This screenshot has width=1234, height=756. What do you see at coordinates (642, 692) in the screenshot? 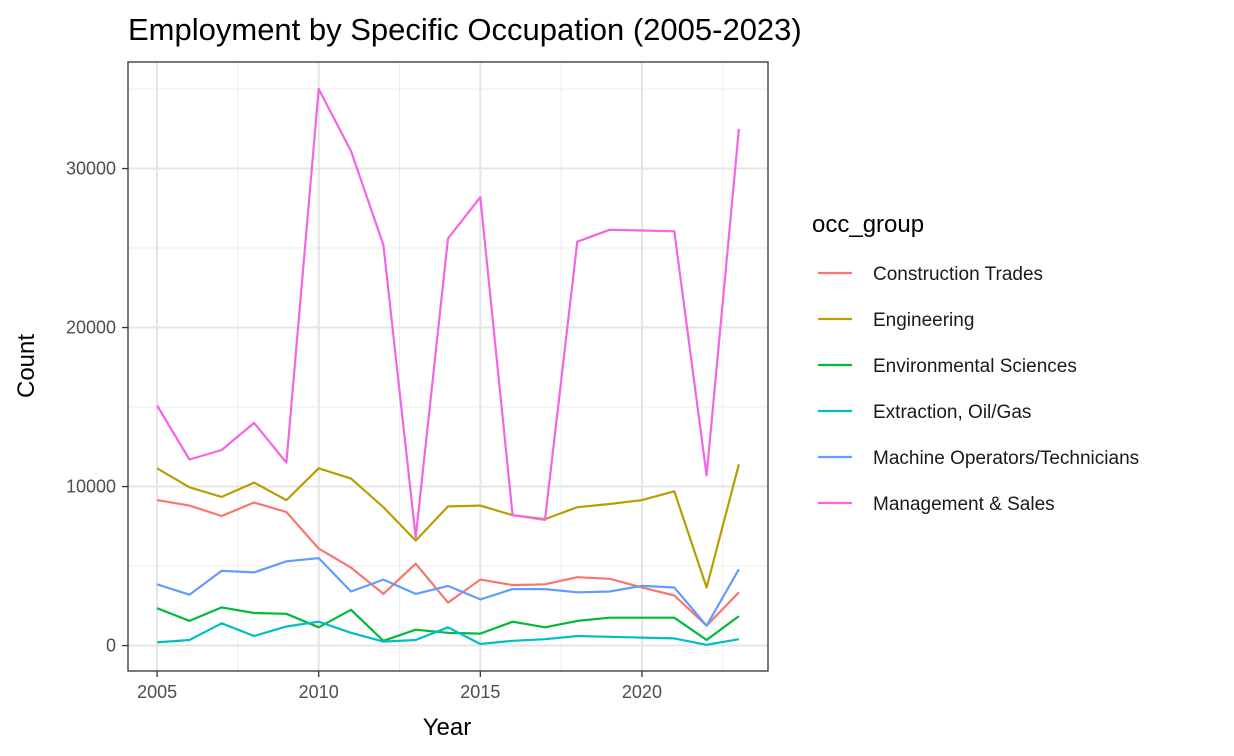
I see `x-tick-label: 2020` at bounding box center [642, 692].